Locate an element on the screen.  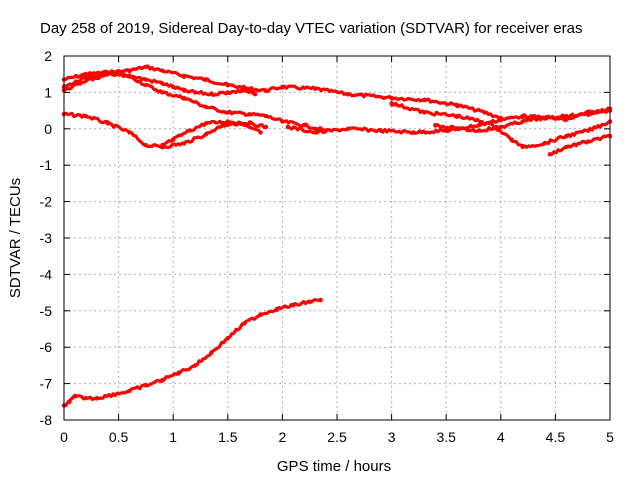
x-tick-label: 1.5 is located at coordinates (228, 437).